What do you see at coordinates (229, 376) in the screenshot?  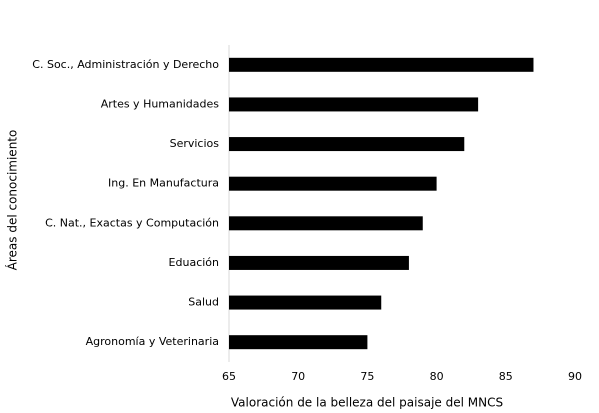 I see `x-tick-label: 65` at bounding box center [229, 376].